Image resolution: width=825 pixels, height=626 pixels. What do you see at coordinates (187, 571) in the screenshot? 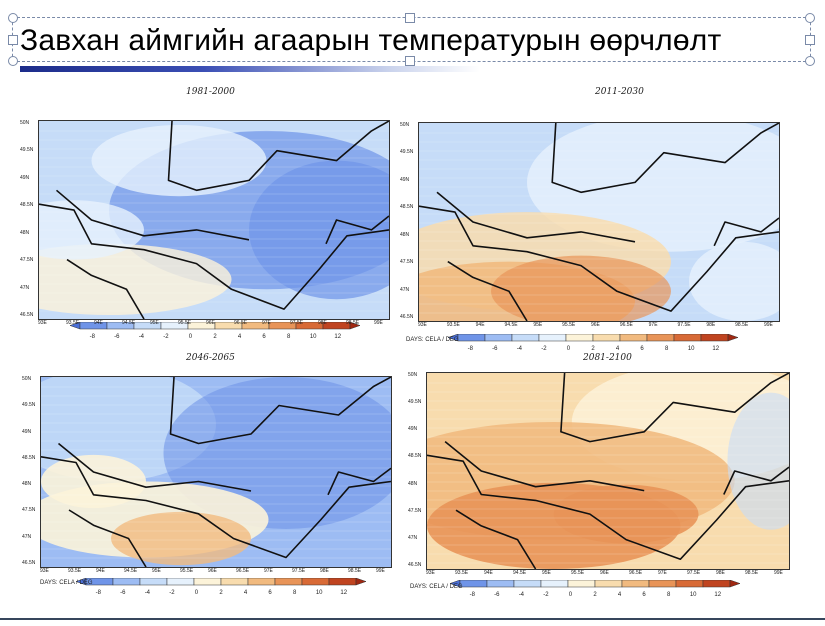
I see `x-tick-label: 95.5E` at bounding box center [187, 571].